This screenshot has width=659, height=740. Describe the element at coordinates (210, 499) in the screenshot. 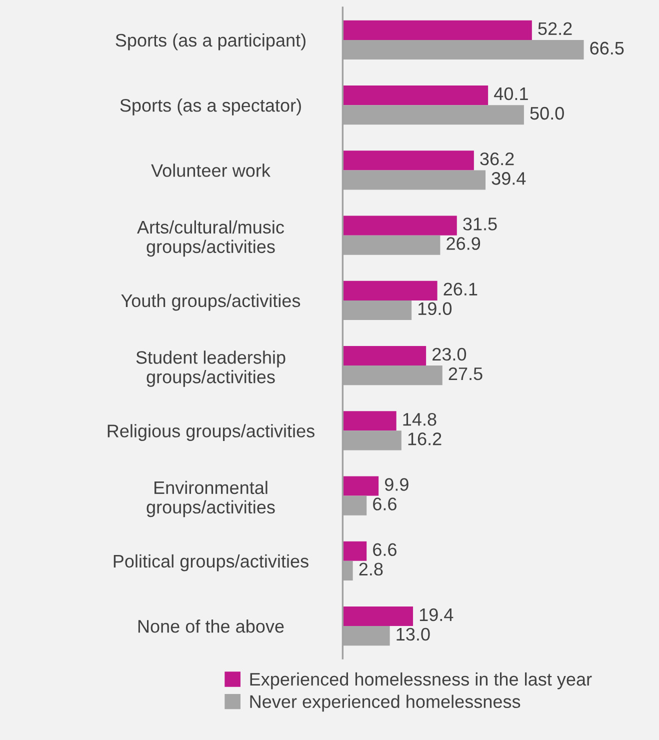

I see `y-tick-label: Environmental groups/activities` at that location.